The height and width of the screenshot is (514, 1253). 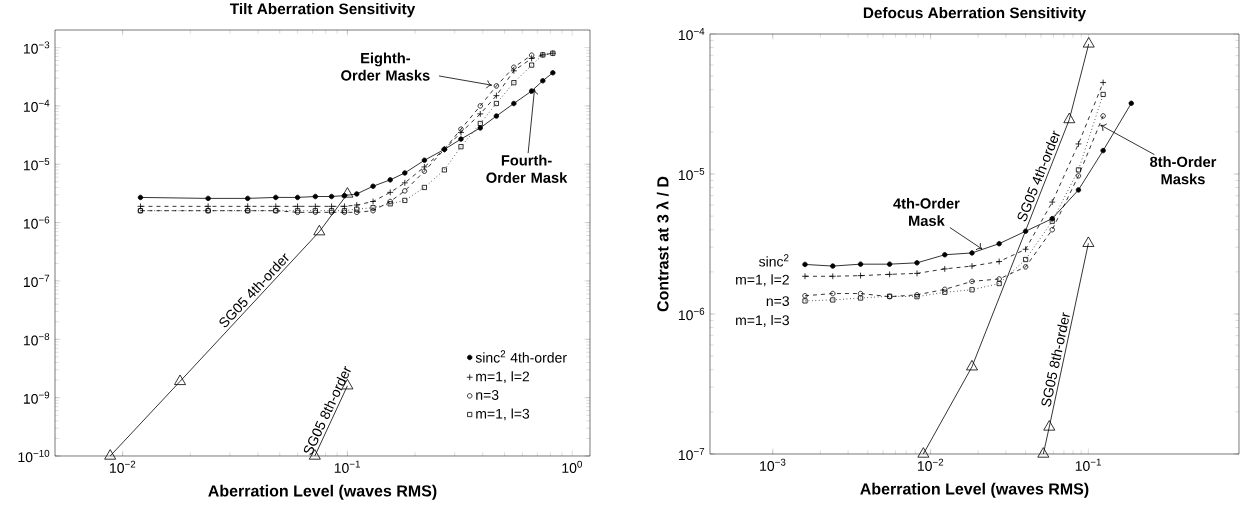 I want to click on annotation: Eighth-Order Masks, so click(x=385, y=66).